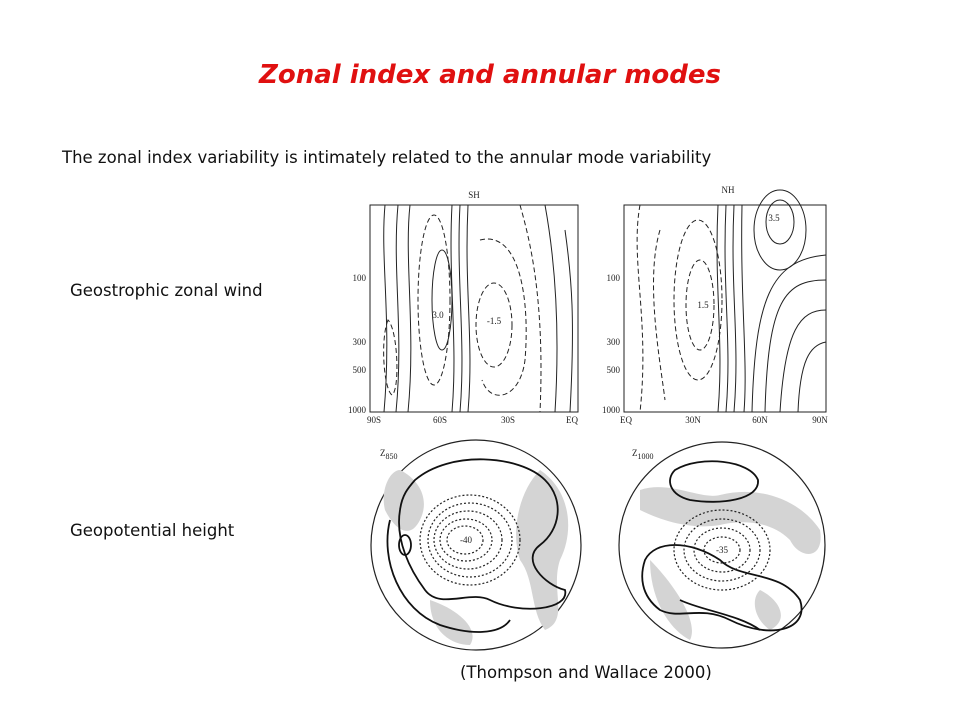  I want to click on contour-label: -40, so click(466, 540).